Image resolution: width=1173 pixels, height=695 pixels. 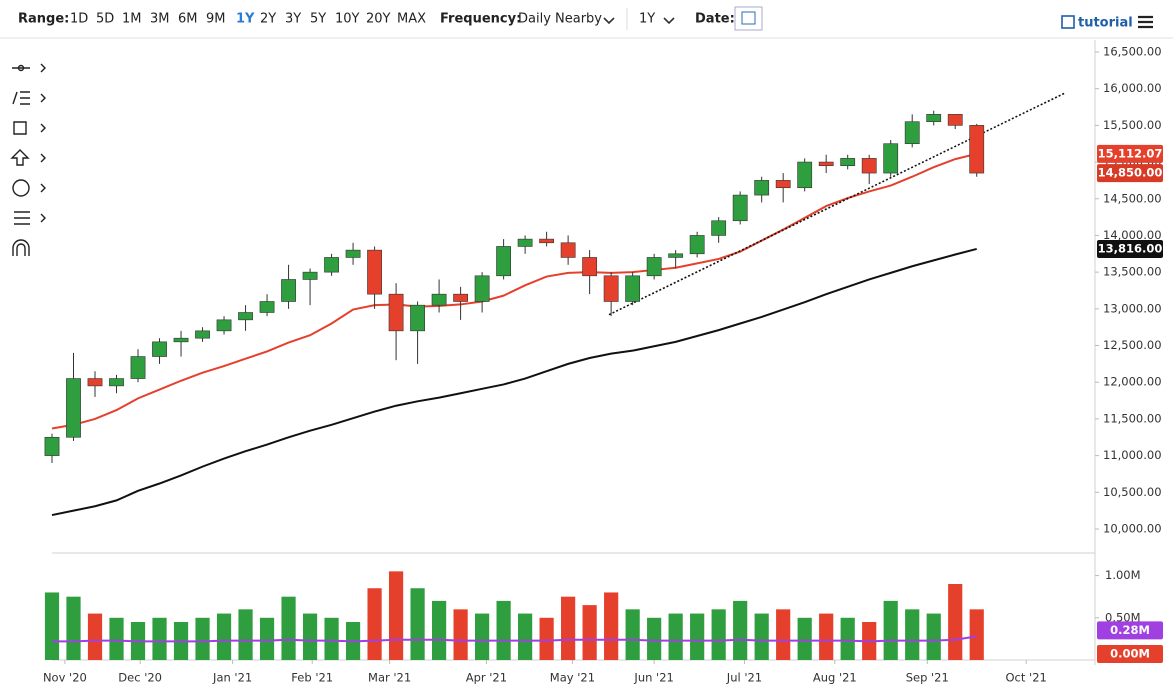 What do you see at coordinates (318, 19) in the screenshot?
I see `range-button: 5Y` at bounding box center [318, 19].